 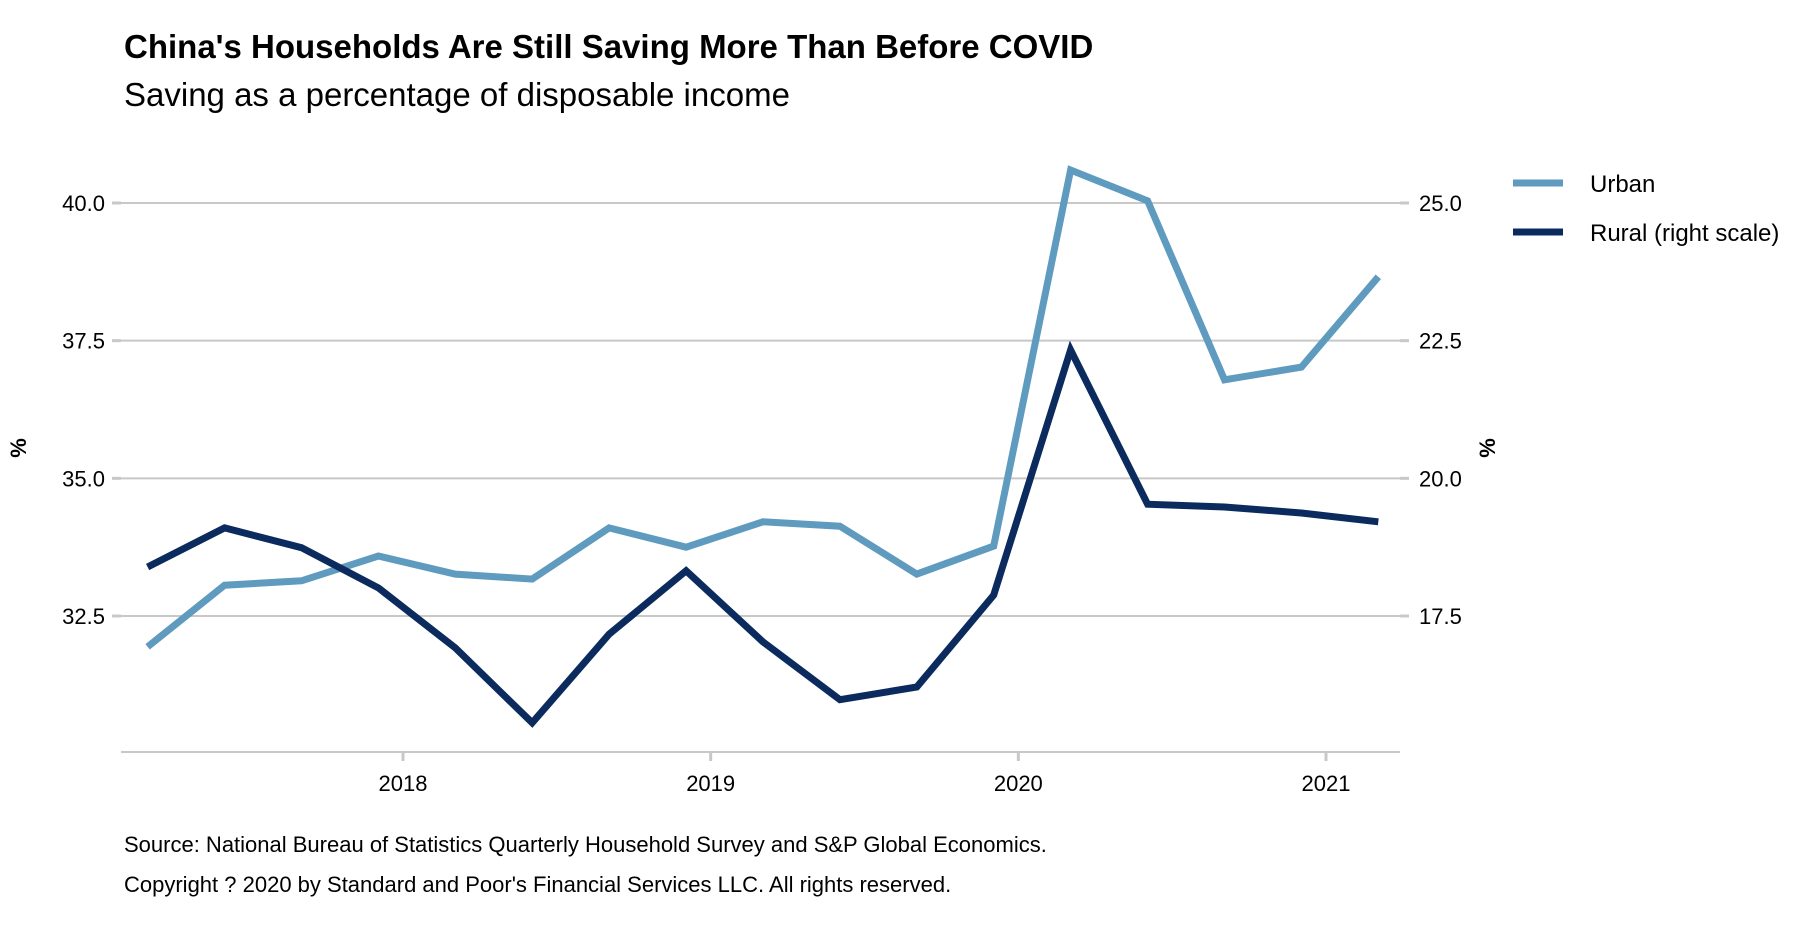 What do you see at coordinates (83, 203) in the screenshot?
I see `left-y-tick-label: 40.0` at bounding box center [83, 203].